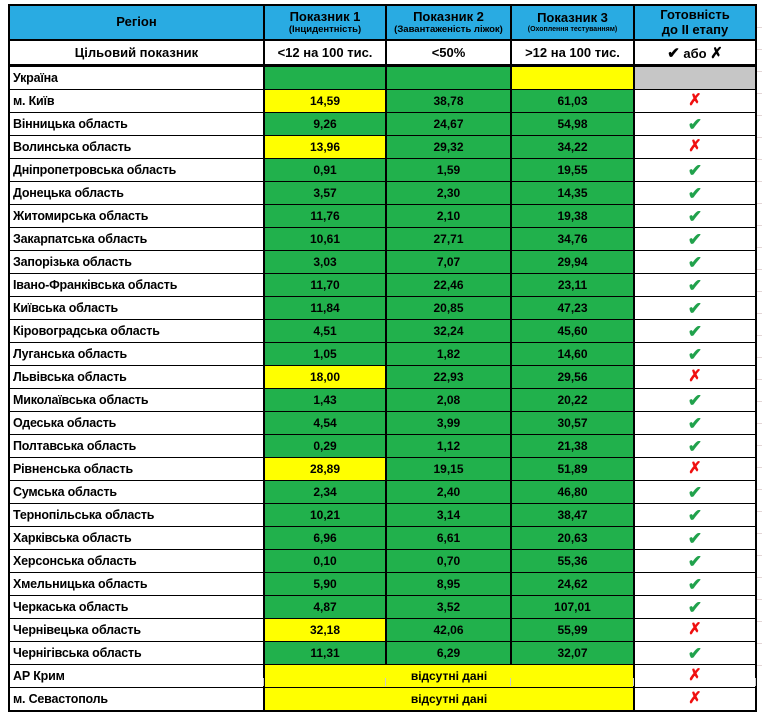  Describe the element at coordinates (448, 53) in the screenshot. I see `target-indicator2: <50%` at that location.